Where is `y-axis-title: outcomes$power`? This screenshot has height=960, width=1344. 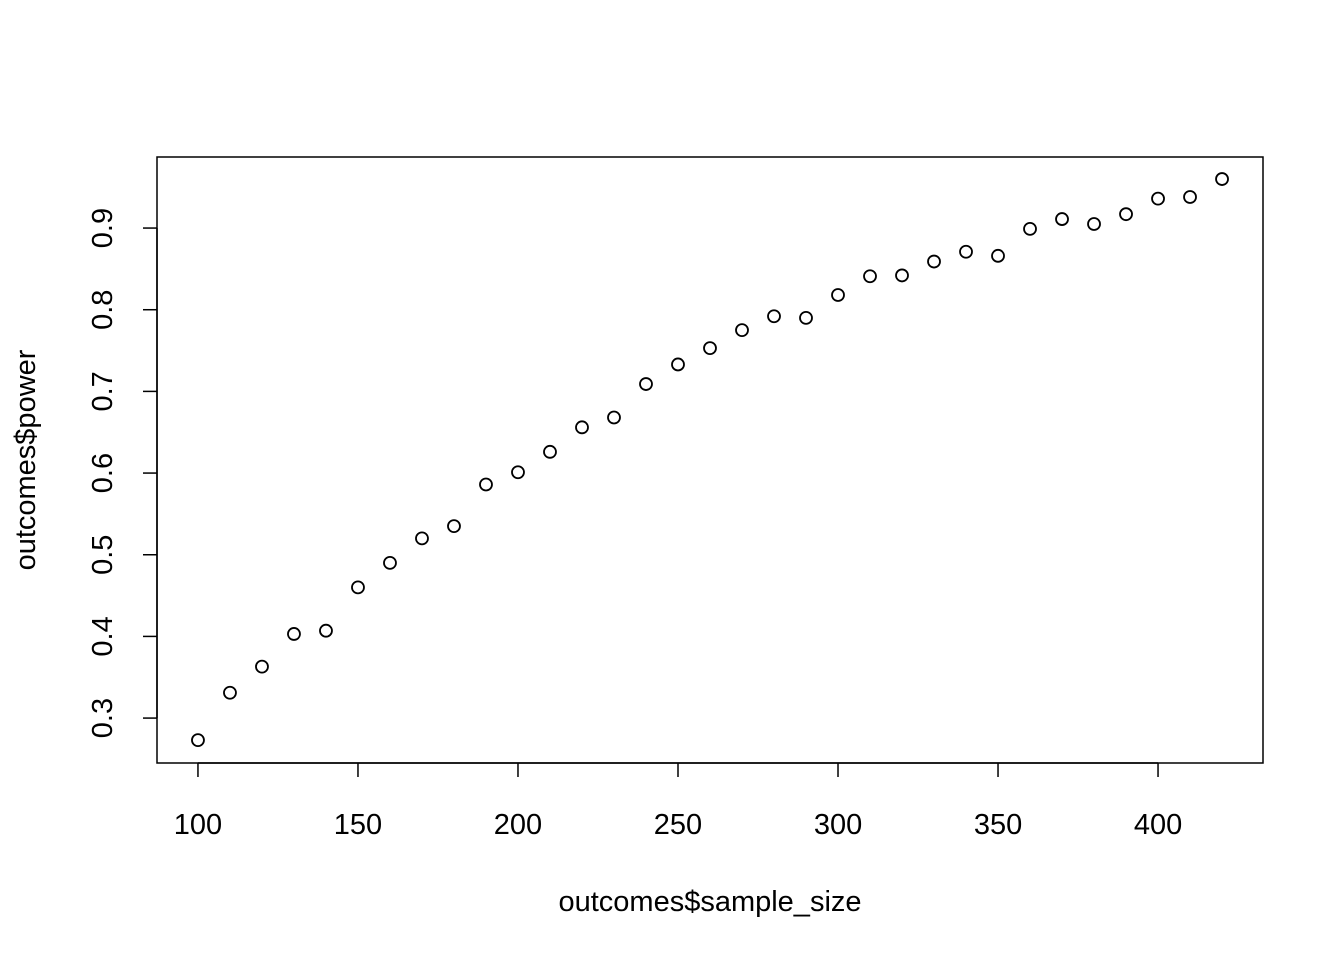
y-axis-title: outcomes$power is located at coordinates (26, 459).